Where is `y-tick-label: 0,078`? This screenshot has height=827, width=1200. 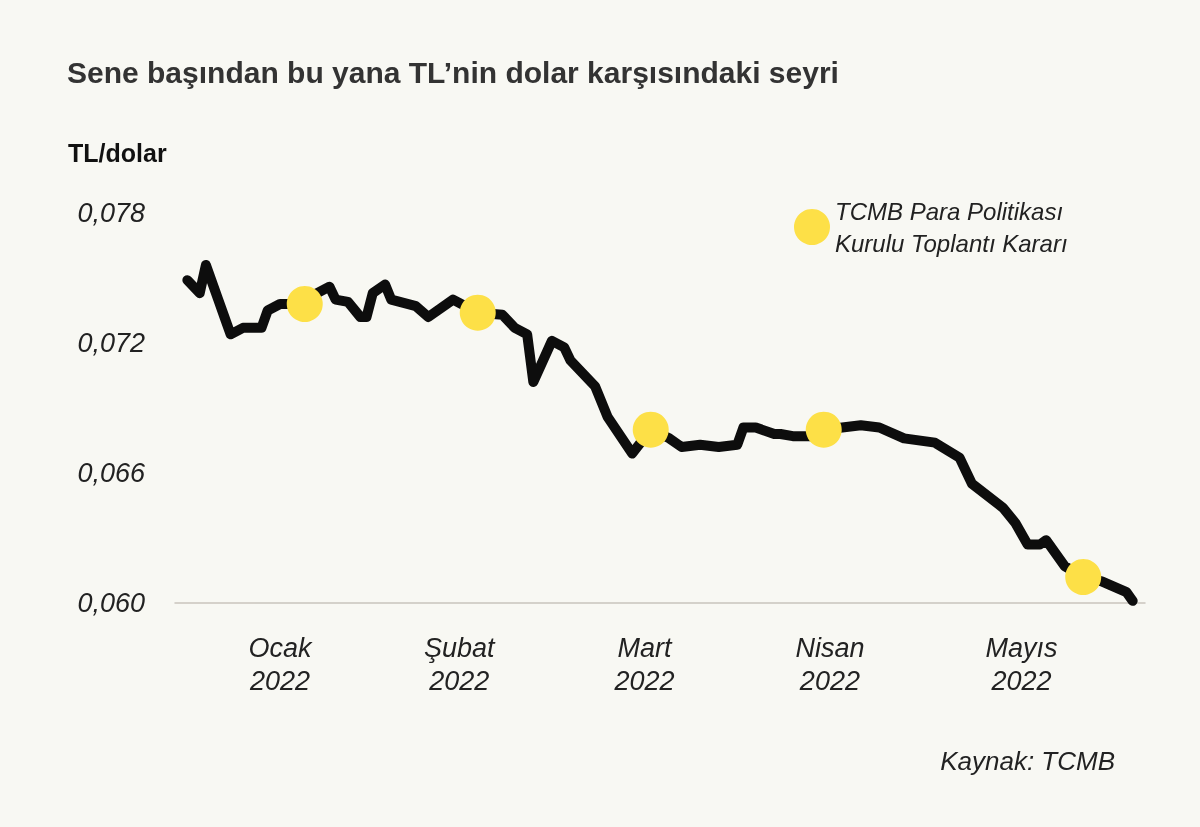 y-tick-label: 0,078 is located at coordinates (111, 213).